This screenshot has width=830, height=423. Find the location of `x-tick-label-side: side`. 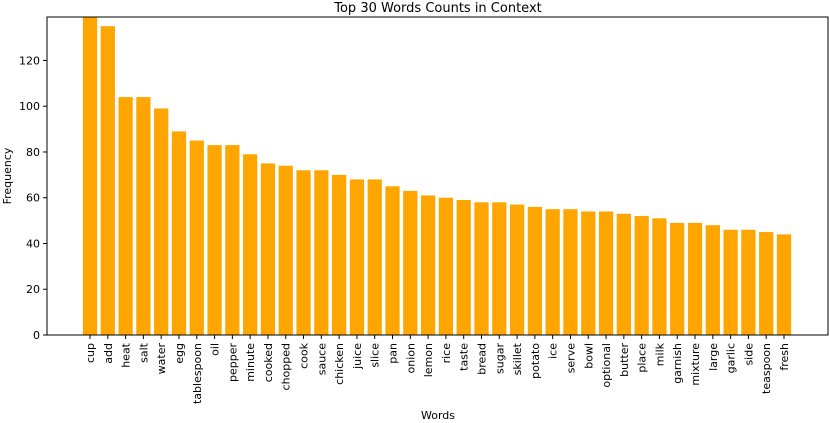

x-tick-label-side: side is located at coordinates (748, 354).